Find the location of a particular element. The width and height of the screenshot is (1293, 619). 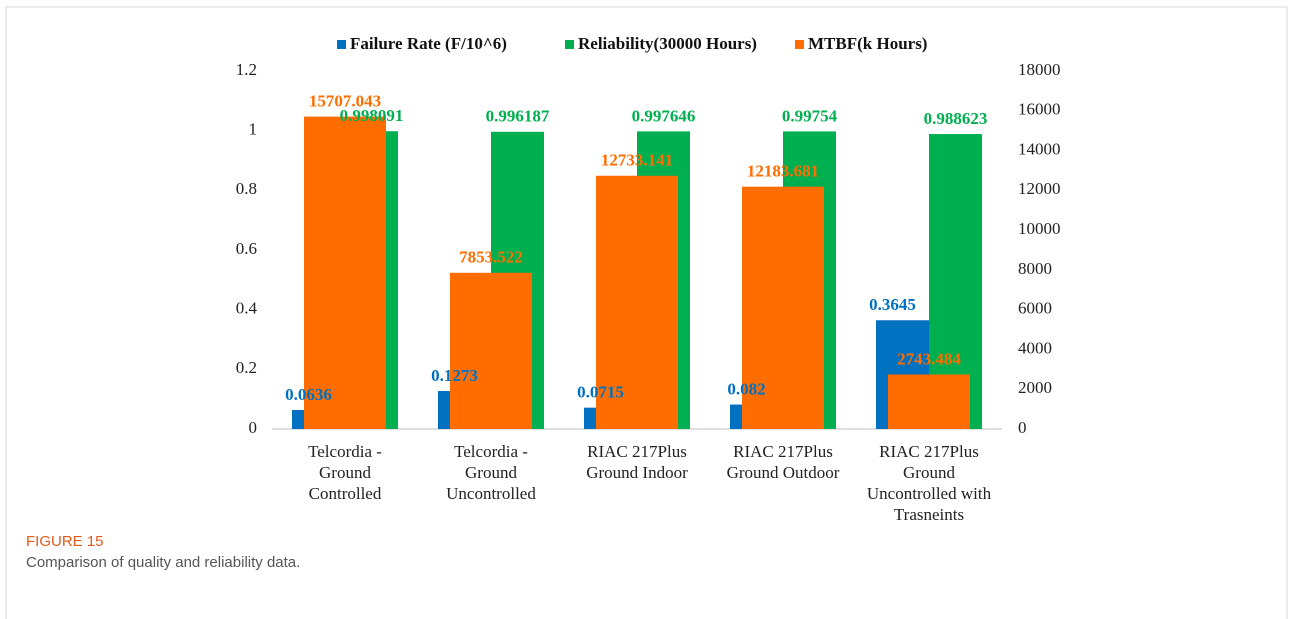

data-label: 12733.141 is located at coordinates (637, 160).